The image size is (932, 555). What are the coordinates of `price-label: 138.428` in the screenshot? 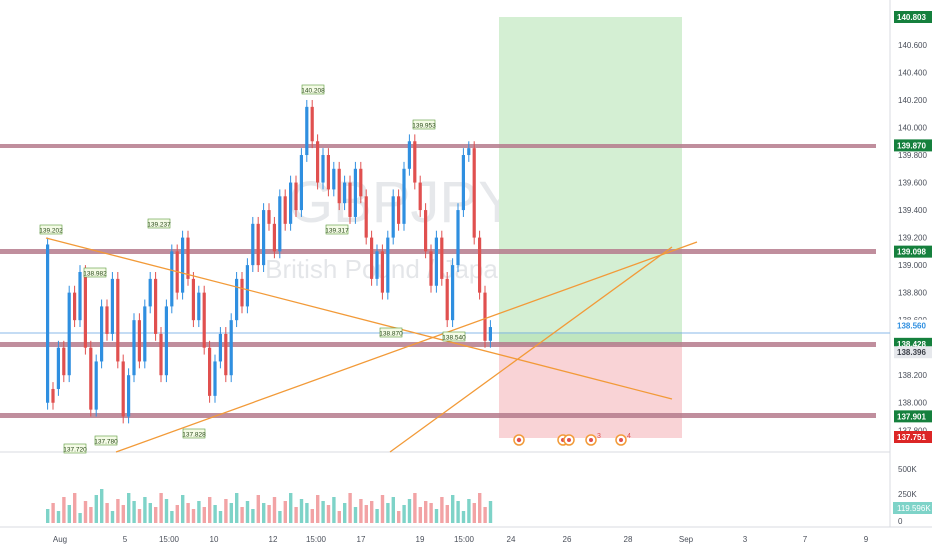 It's located at (911, 344).